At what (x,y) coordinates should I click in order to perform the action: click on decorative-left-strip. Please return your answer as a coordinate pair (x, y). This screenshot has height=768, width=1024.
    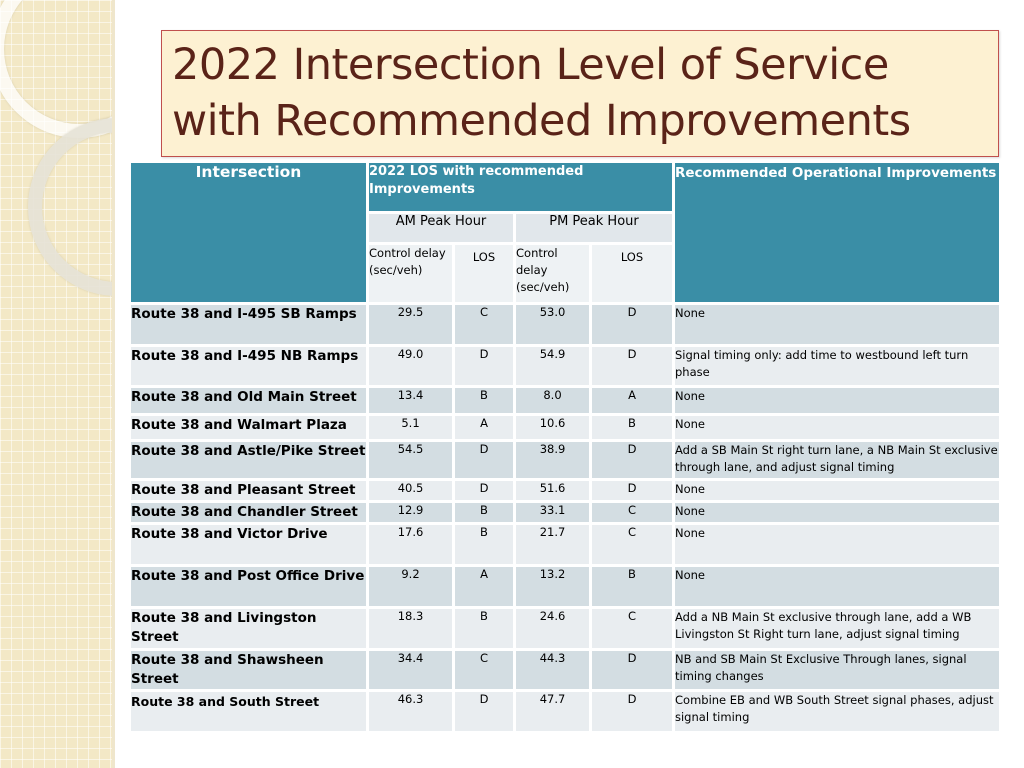
    Looking at the image, I should click on (56, 384).